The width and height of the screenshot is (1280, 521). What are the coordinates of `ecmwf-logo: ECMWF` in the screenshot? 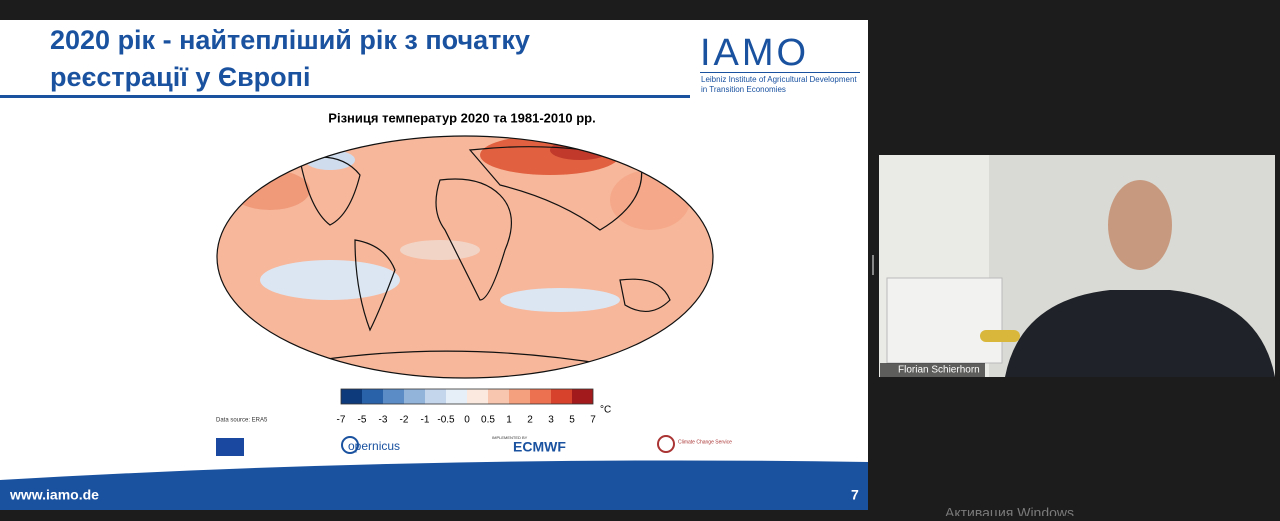 It's located at (539, 447).